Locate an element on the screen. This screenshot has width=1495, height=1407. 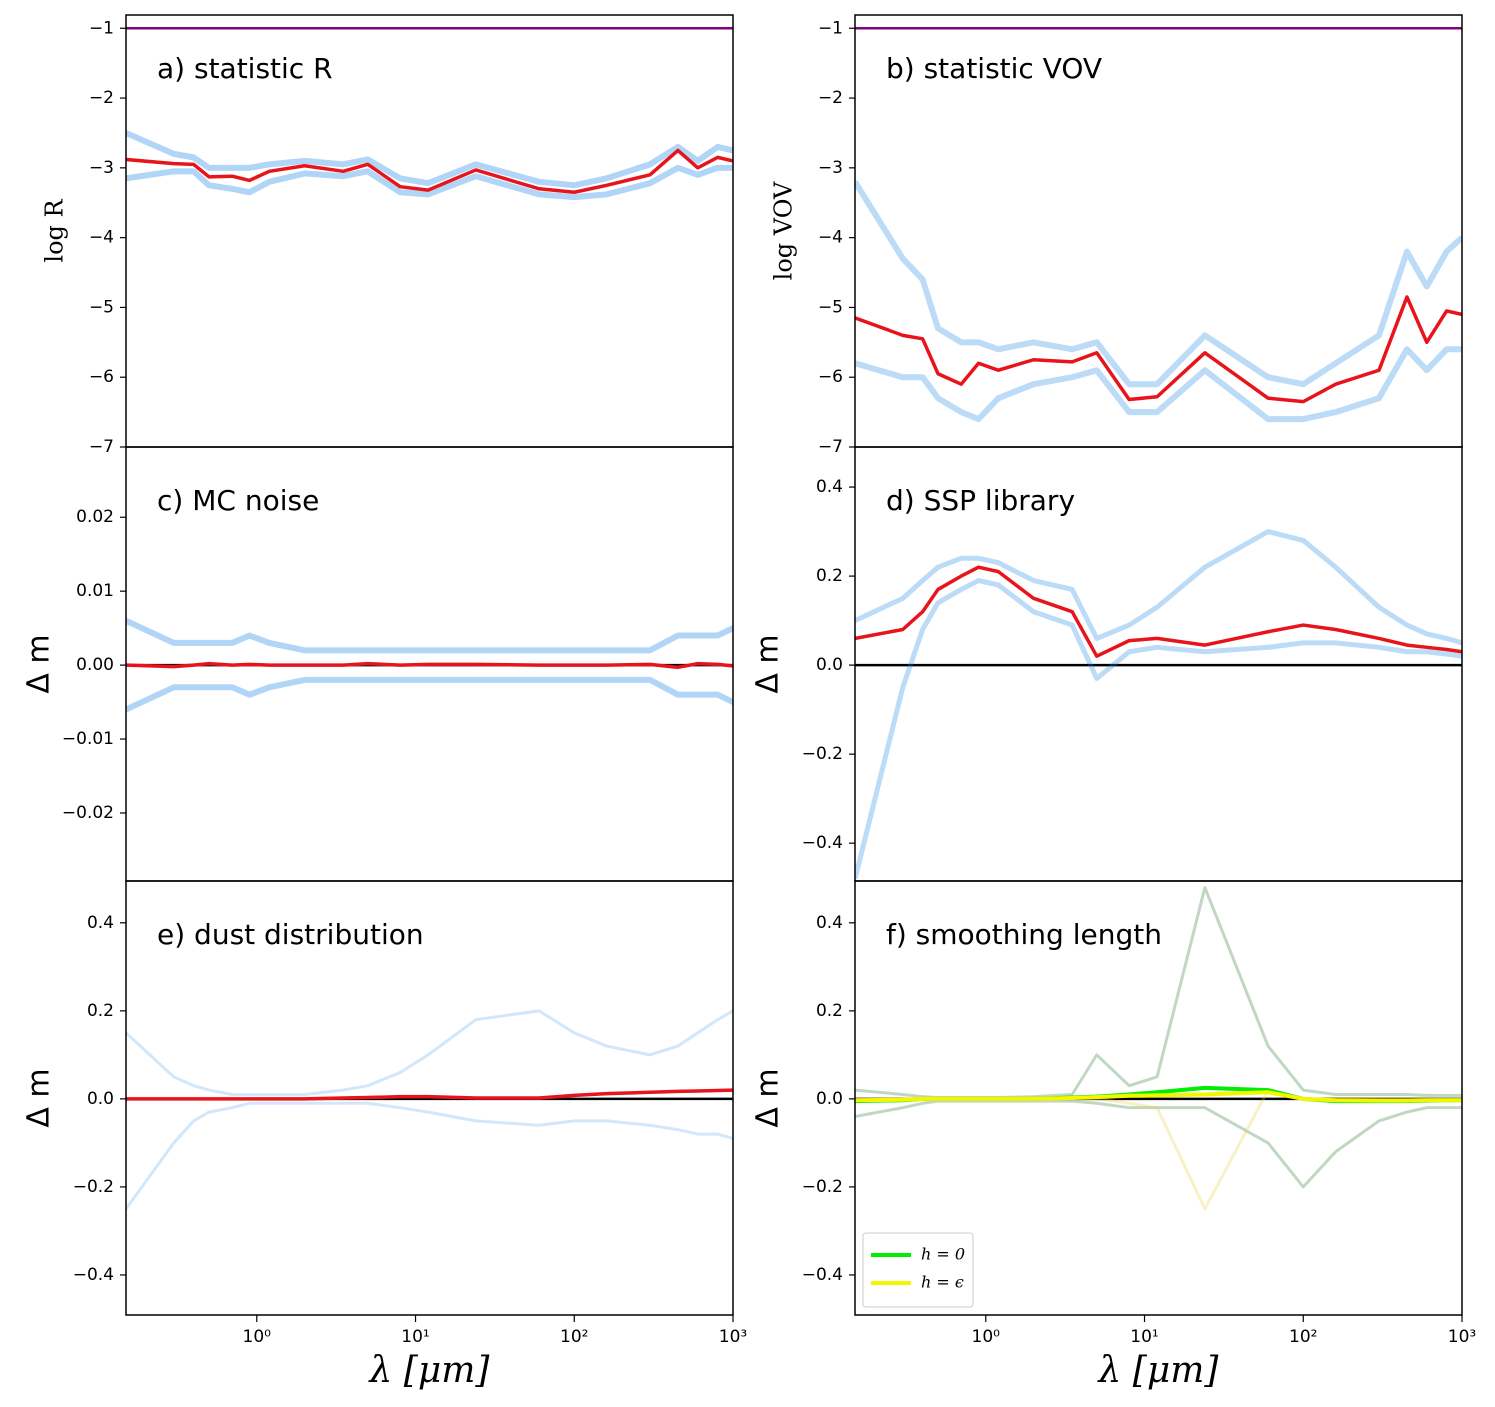
panel-title: e) dust distribution is located at coordinates (290, 934).